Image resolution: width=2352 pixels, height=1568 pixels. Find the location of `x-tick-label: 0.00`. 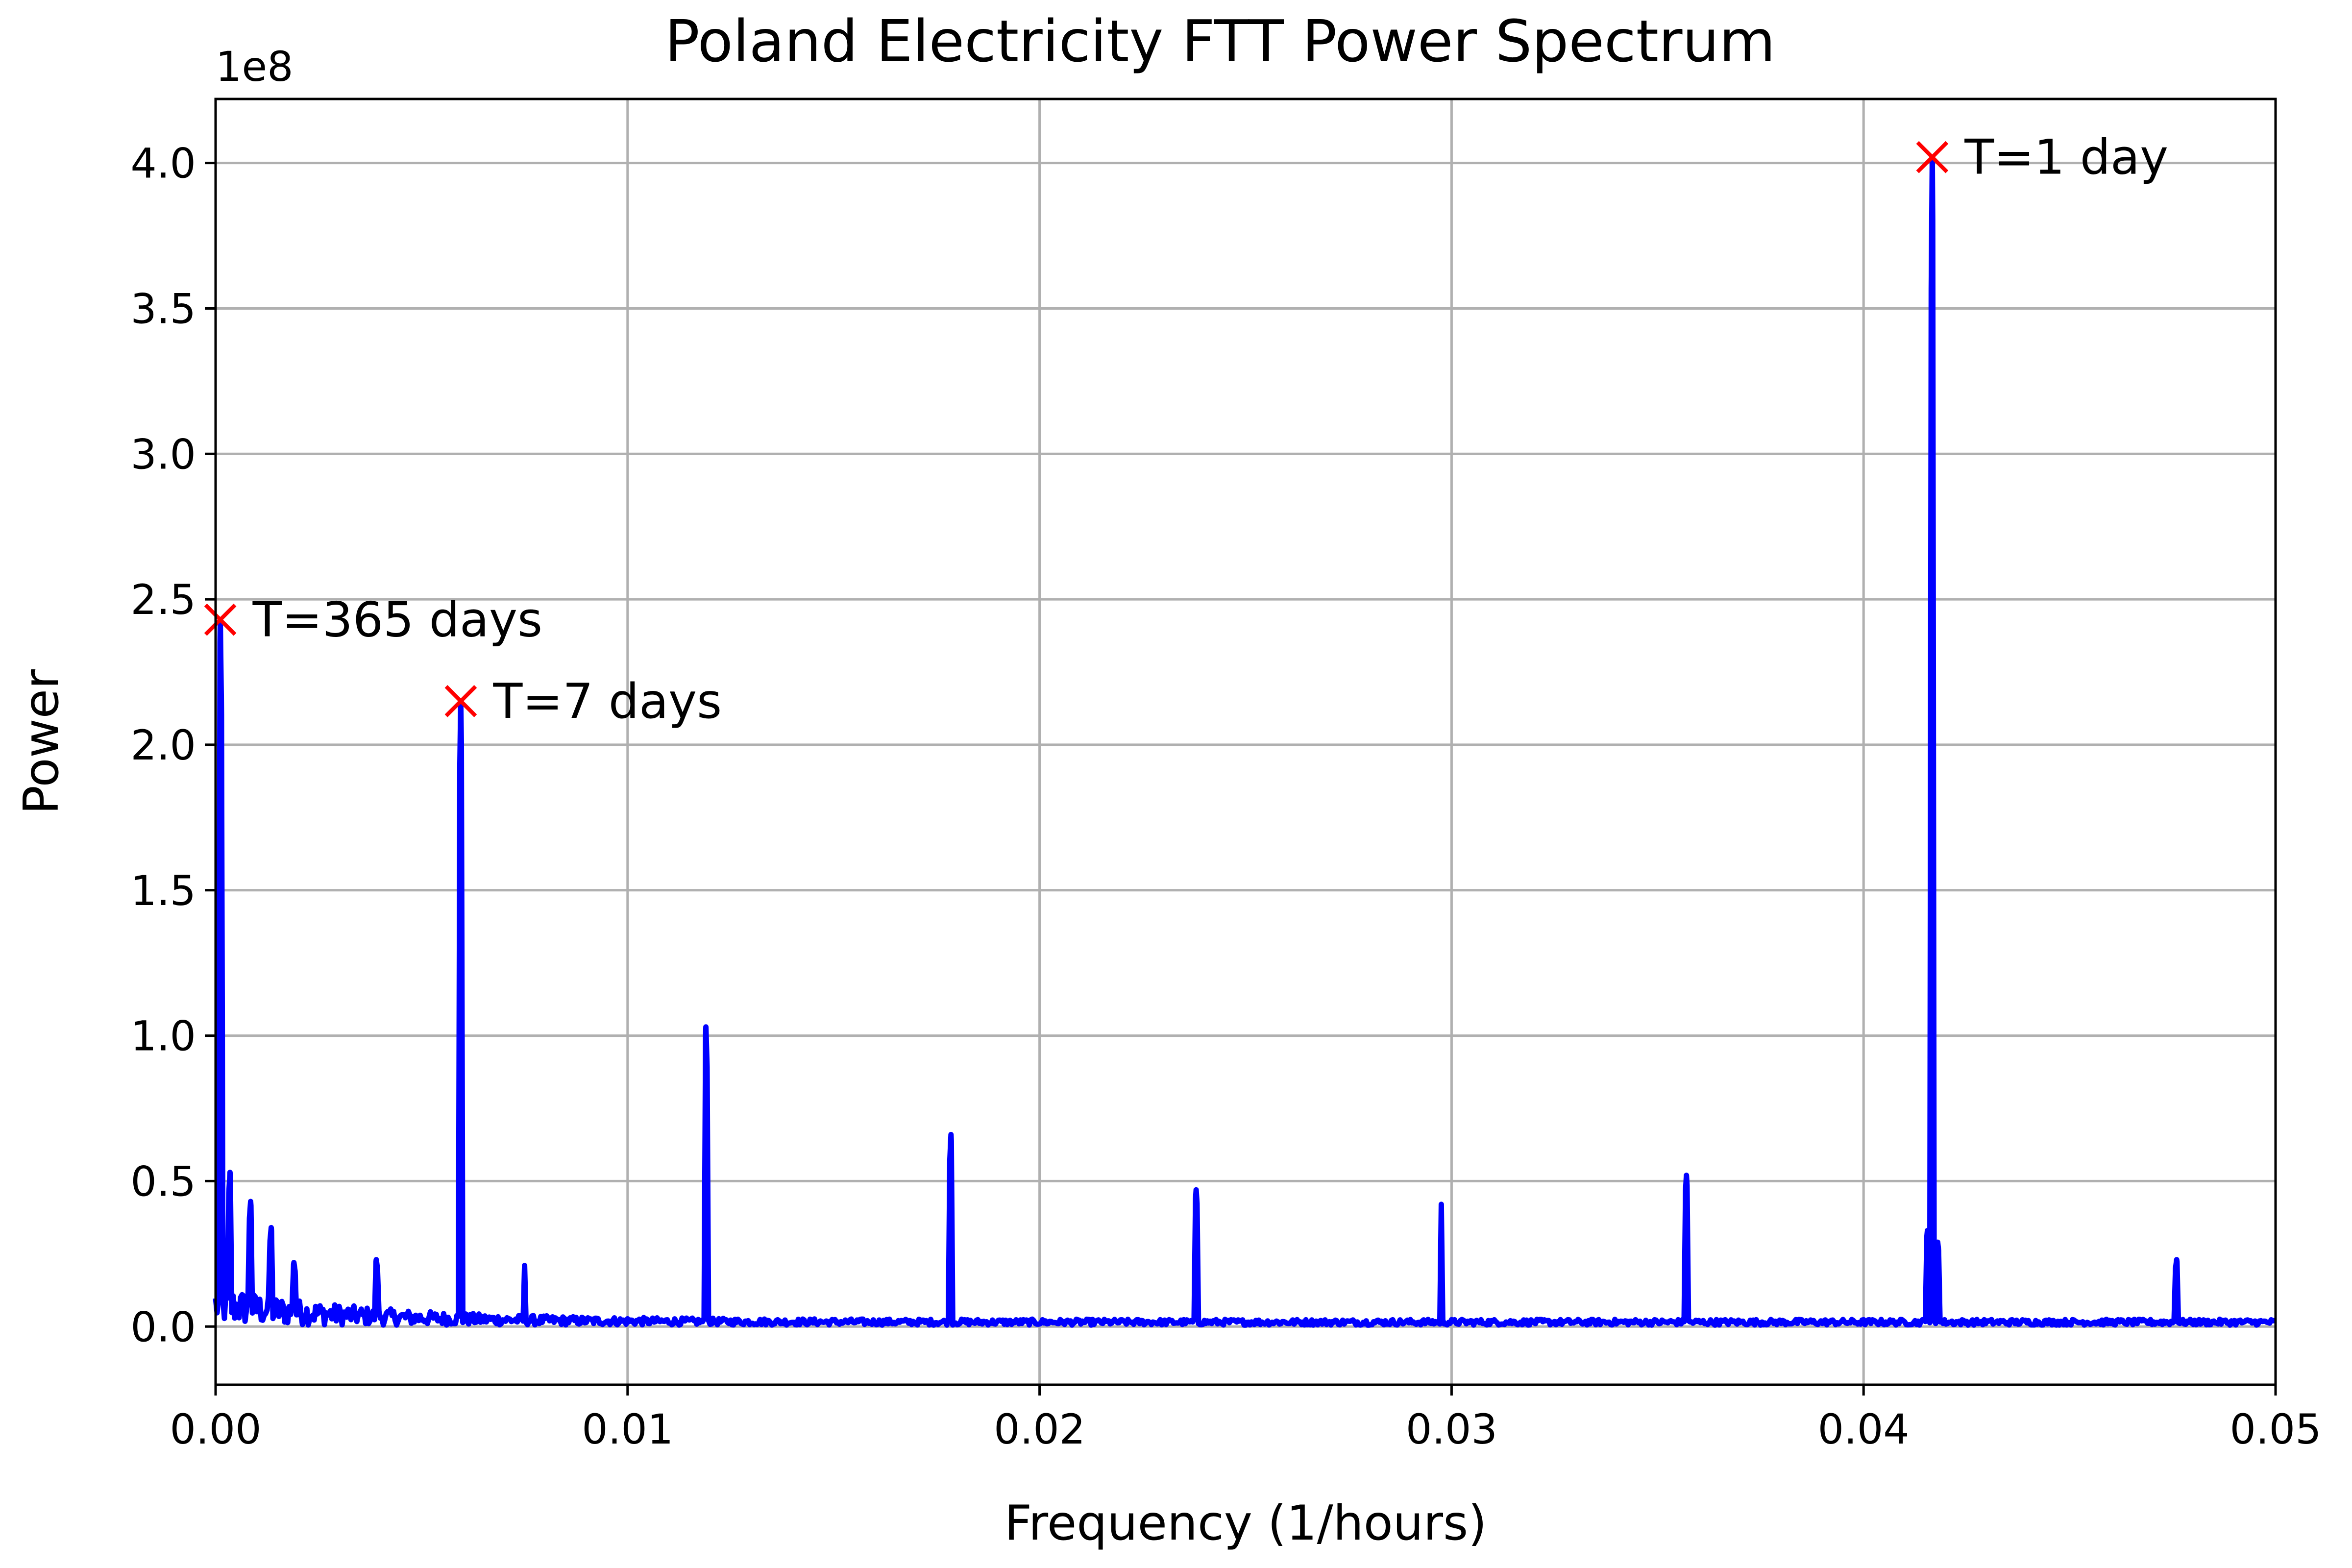

x-tick-label: 0.00 is located at coordinates (215, 1429).